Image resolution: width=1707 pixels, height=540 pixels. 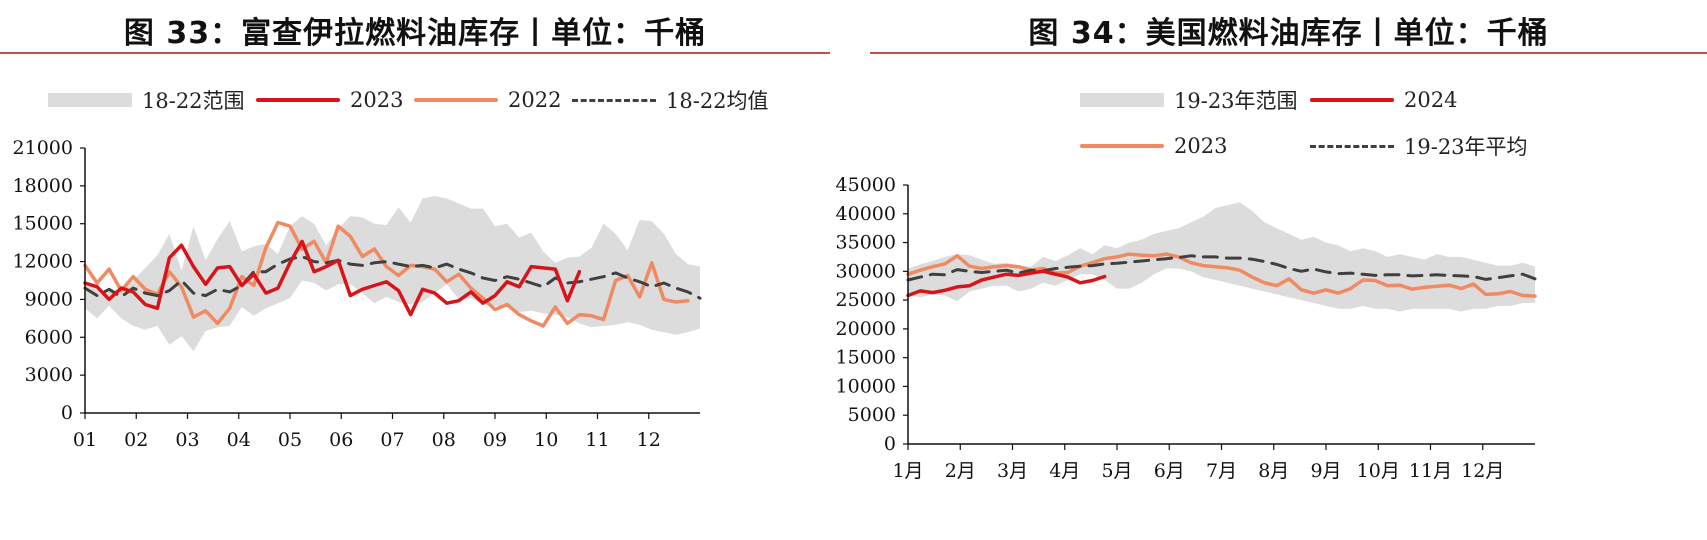 I want to click on y-tick-label: 18000, so click(x=43, y=186).